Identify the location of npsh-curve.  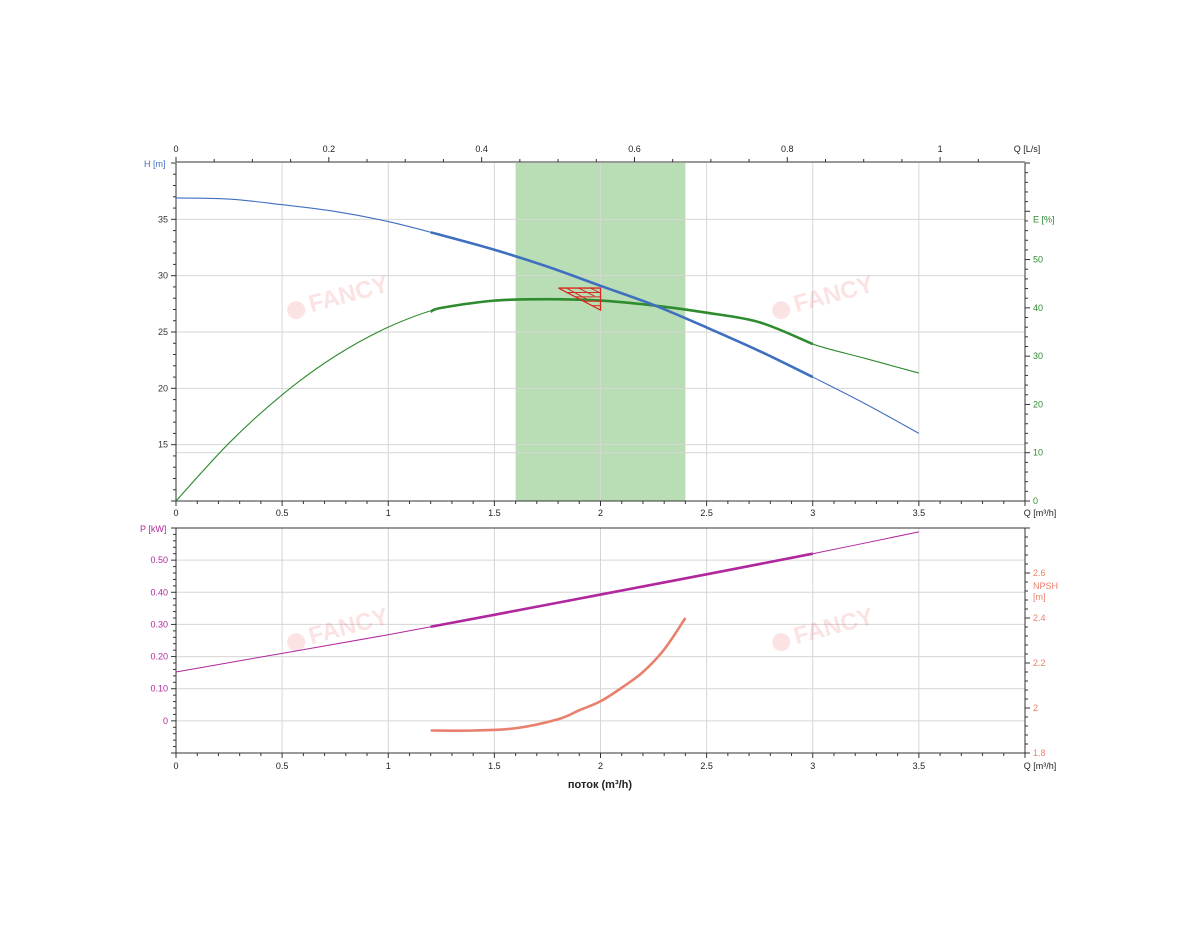
(558, 674).